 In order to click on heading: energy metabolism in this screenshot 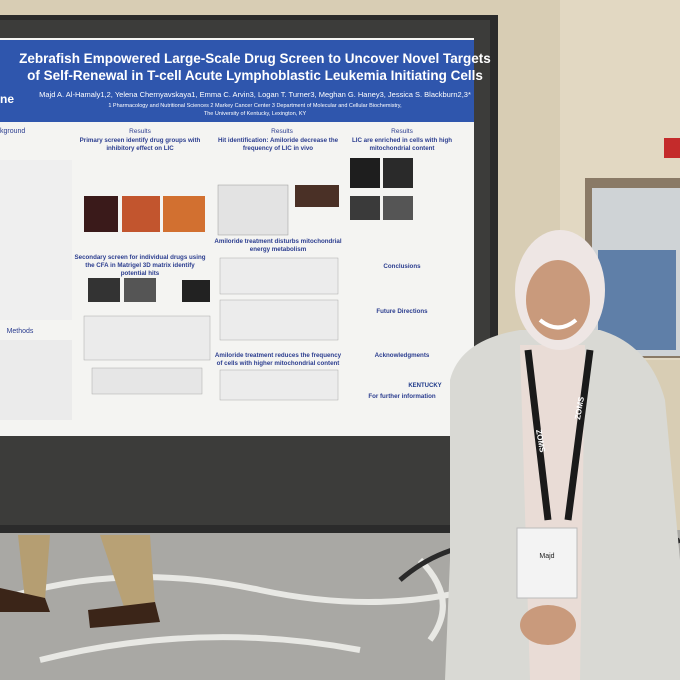, I will do `click(278, 249)`.